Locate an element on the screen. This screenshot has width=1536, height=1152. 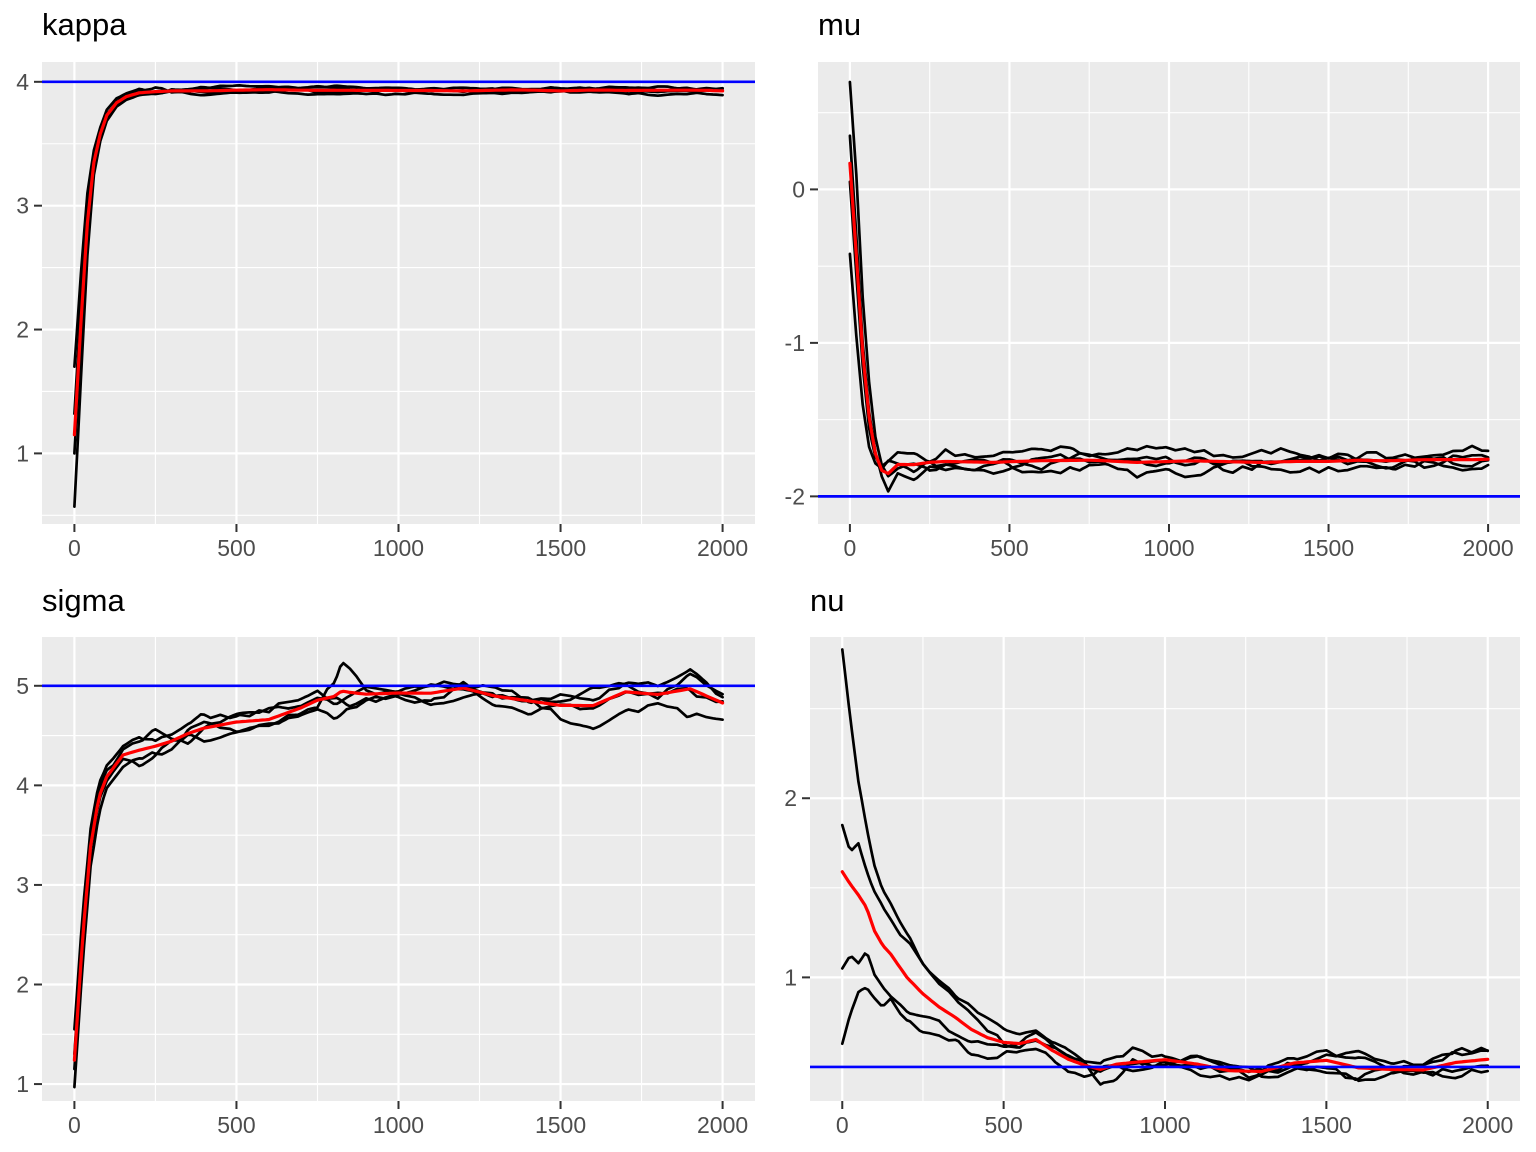
panel-title: kappa is located at coordinates (84, 24).